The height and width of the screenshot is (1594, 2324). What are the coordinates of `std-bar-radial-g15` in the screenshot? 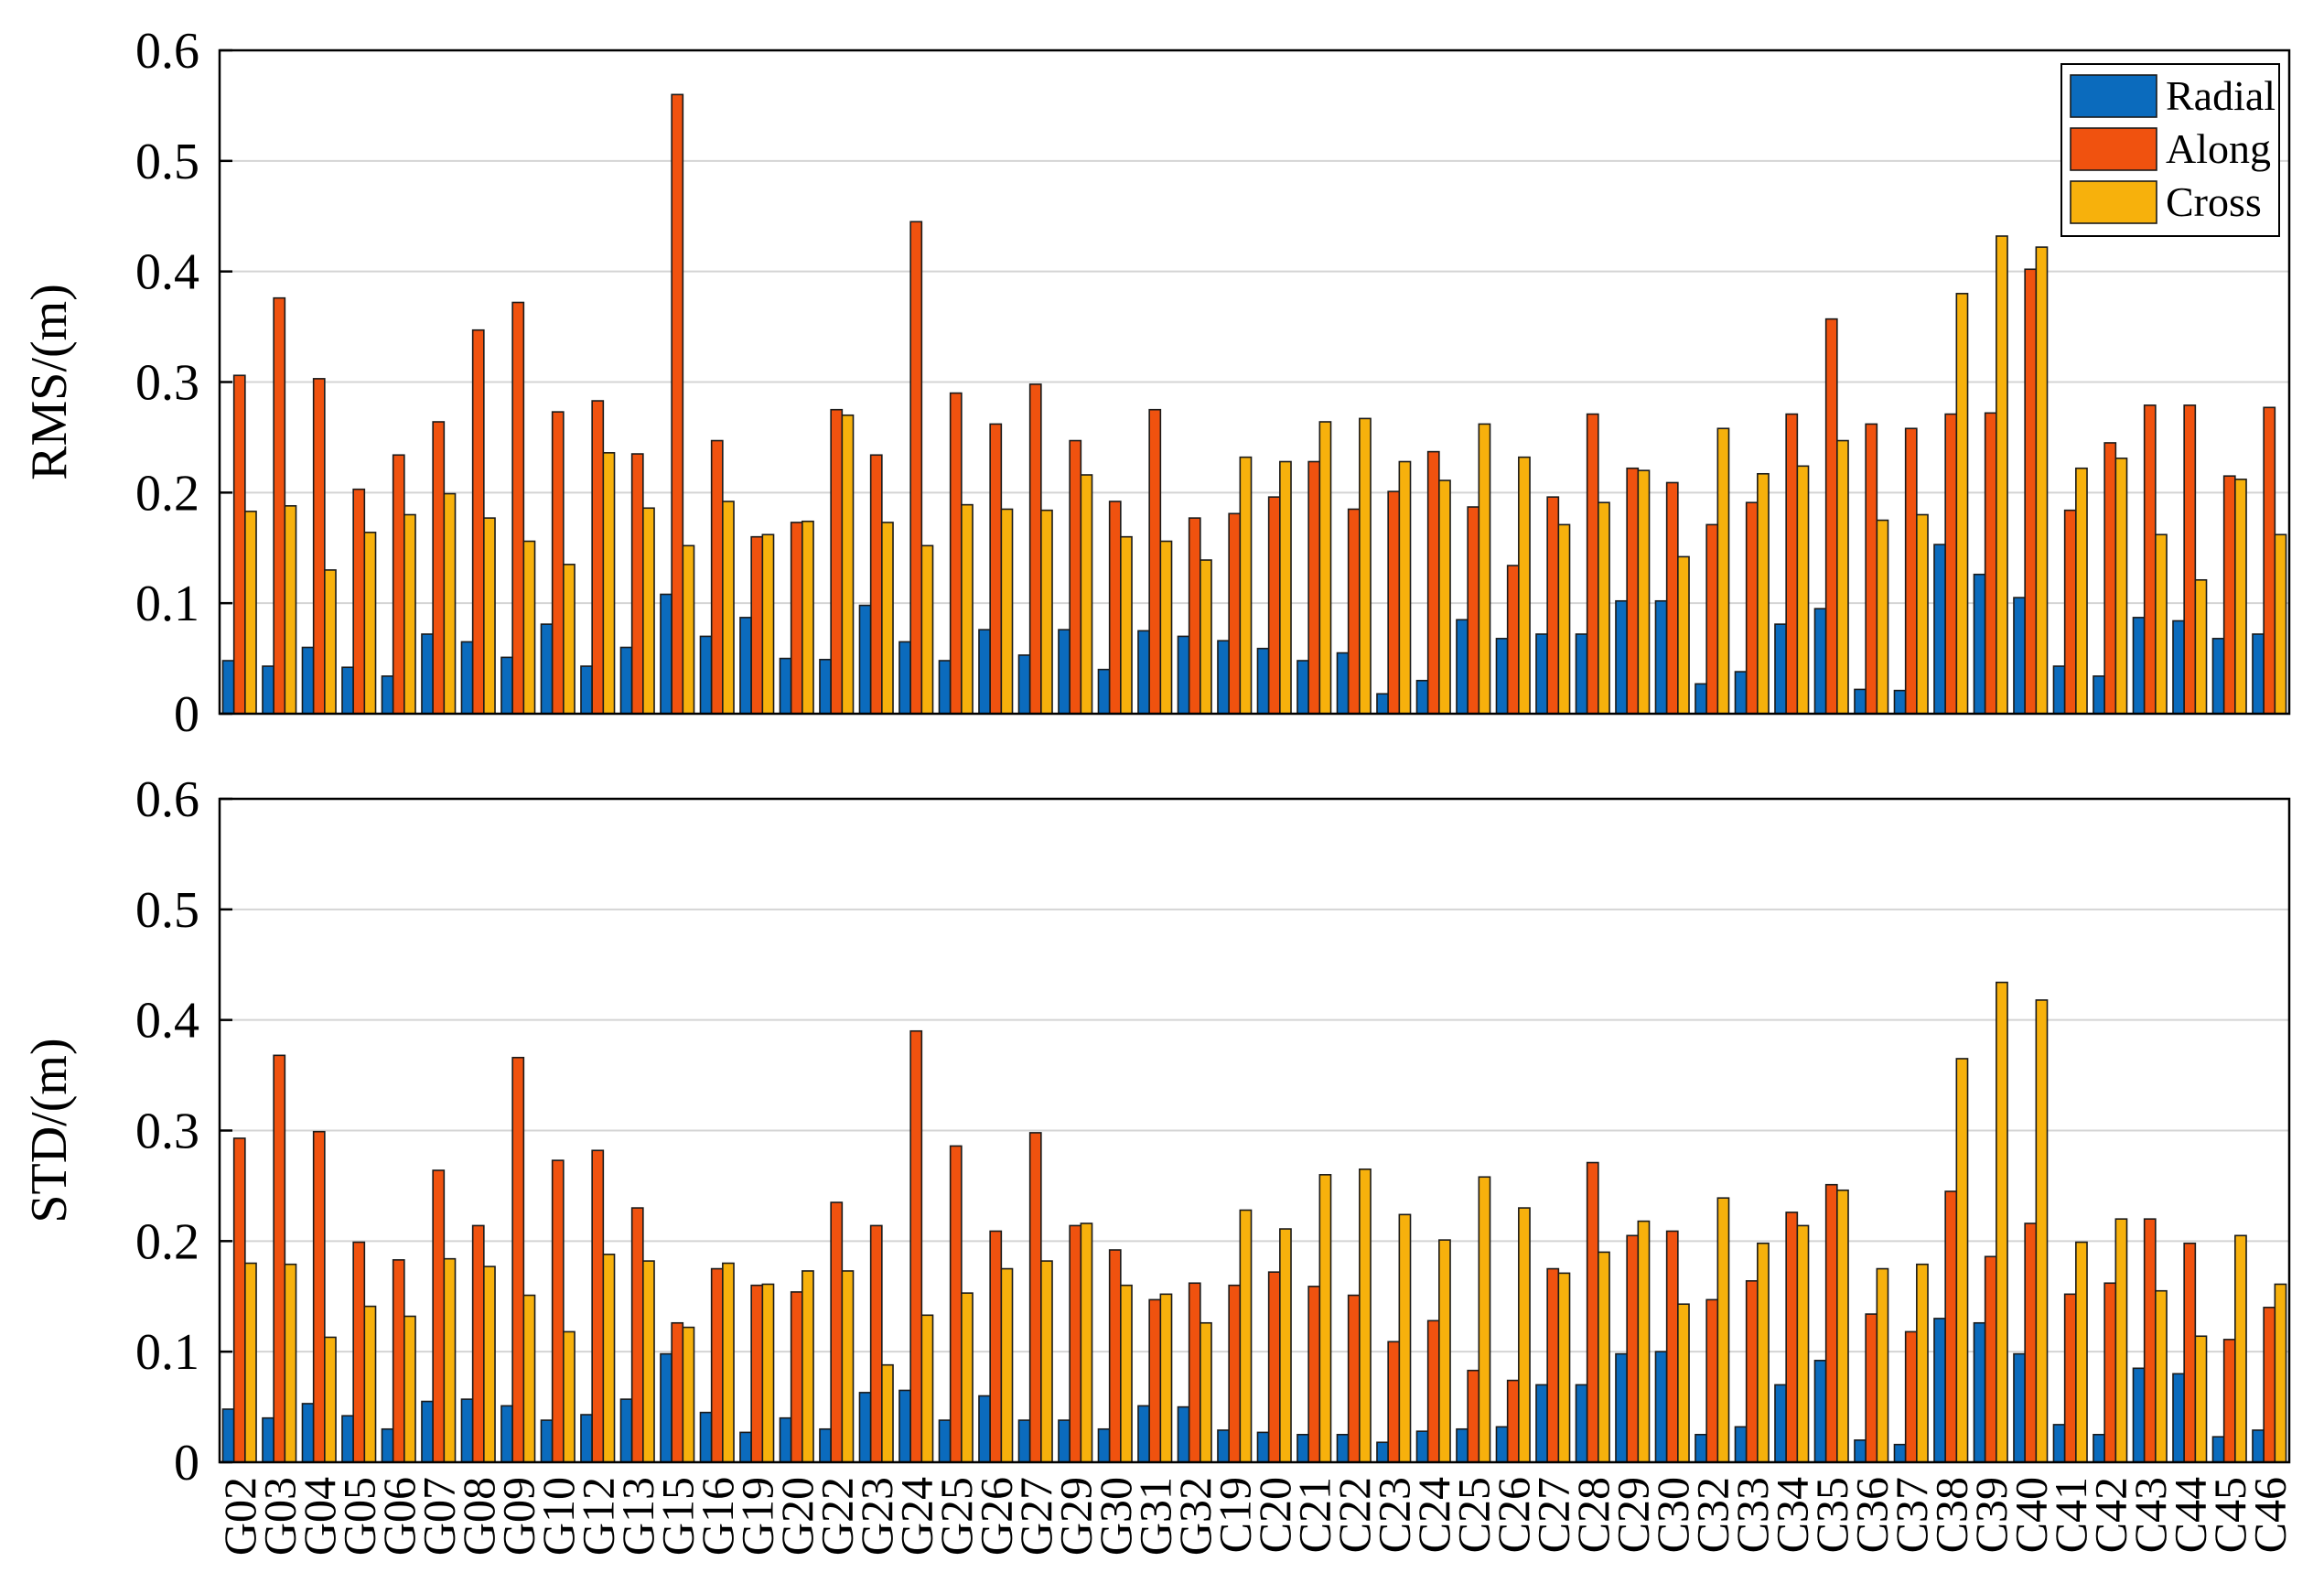 It's located at (666, 1407).